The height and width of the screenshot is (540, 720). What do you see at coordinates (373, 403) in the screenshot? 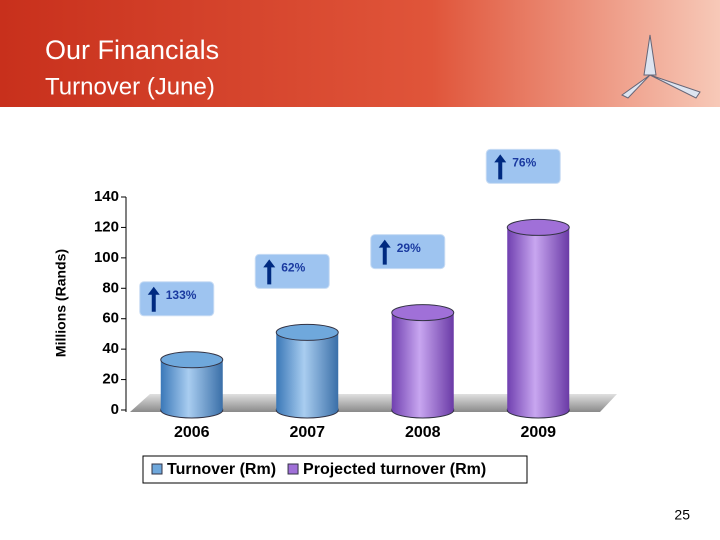
I see `chart-floor` at bounding box center [373, 403].